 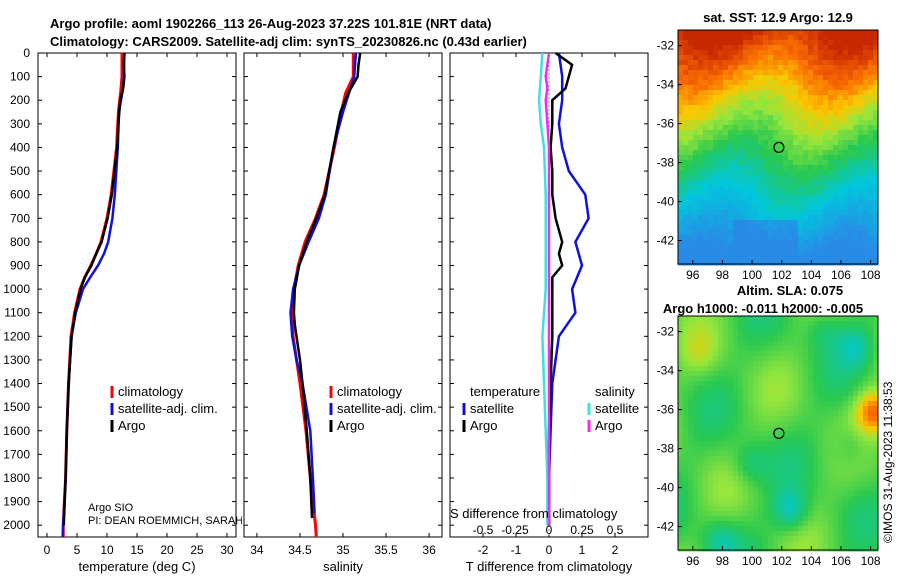 I want to click on salinity-diff-axis-label: S difference from climatology, so click(x=534, y=513).